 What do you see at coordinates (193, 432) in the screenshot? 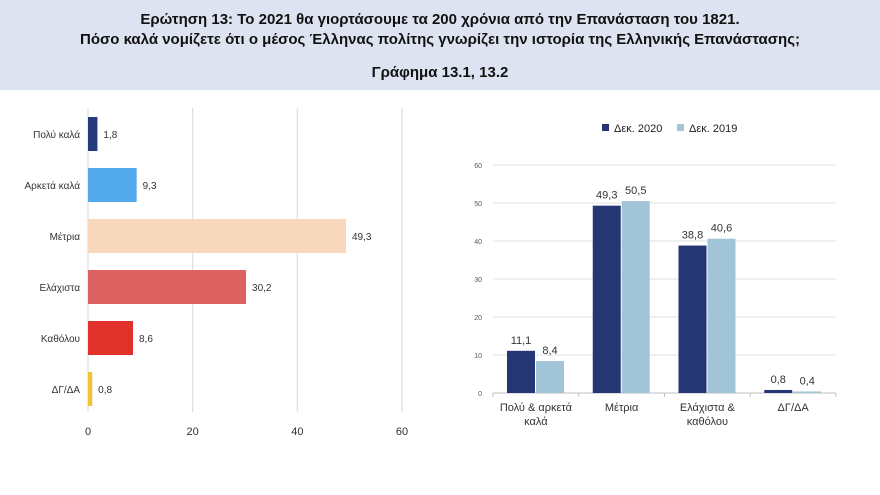
I see `x-tick-label: 20` at bounding box center [193, 432].